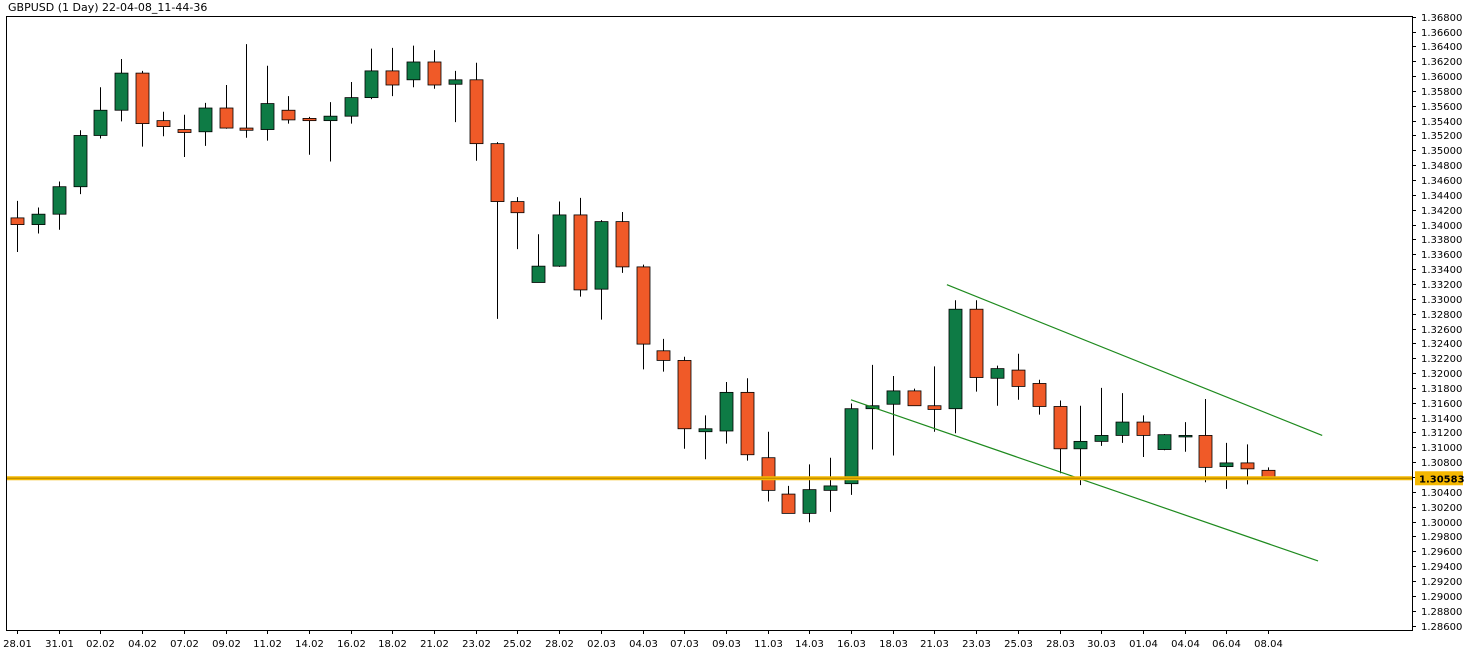  Describe the element at coordinates (1441, 47) in the screenshot. I see `y-tick-label: 1.36400` at that location.